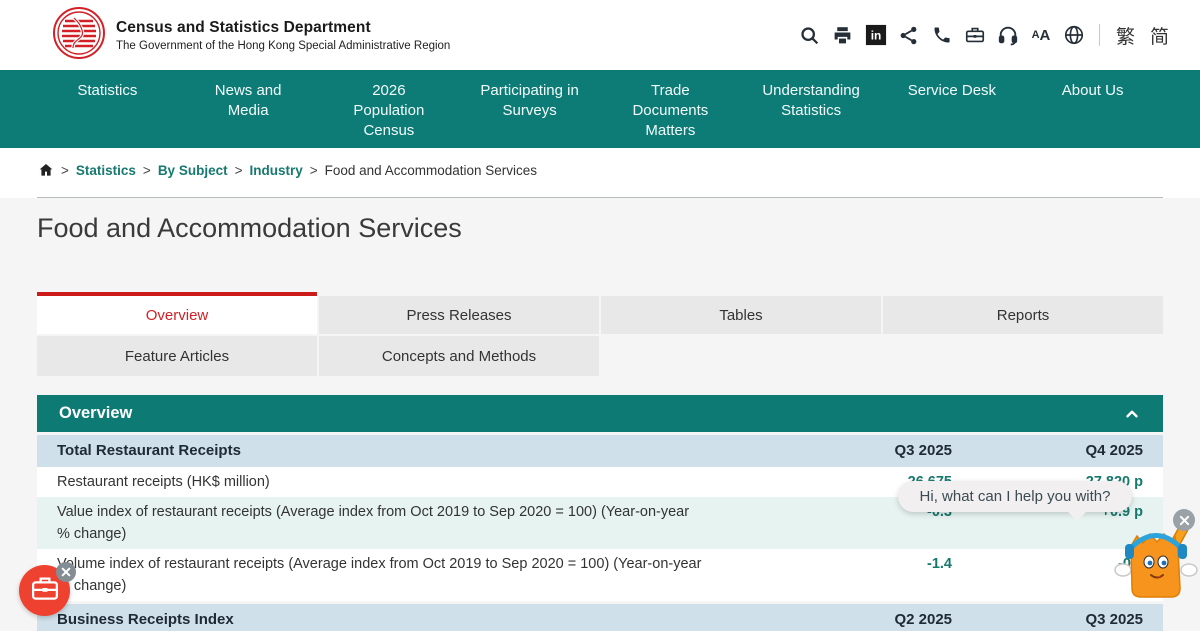 This screenshot has height=631, width=1200. I want to click on tab-concepts-and-methods: Concepts and Methods, so click(459, 356).